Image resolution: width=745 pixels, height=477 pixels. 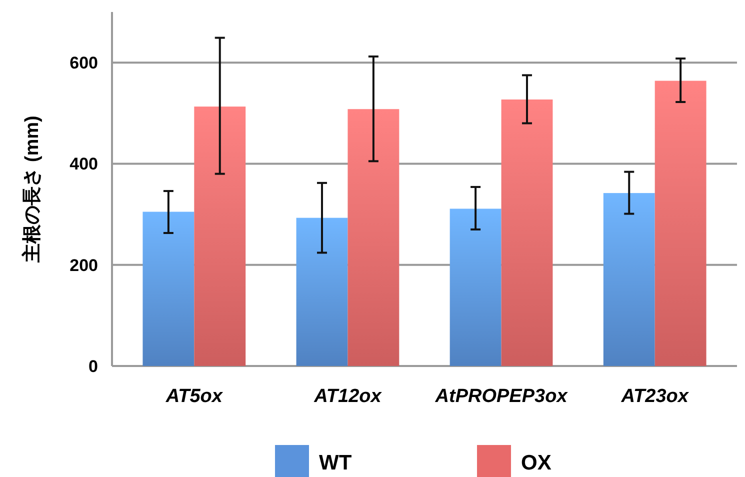 I want to click on legend-label: OX, so click(x=536, y=462).